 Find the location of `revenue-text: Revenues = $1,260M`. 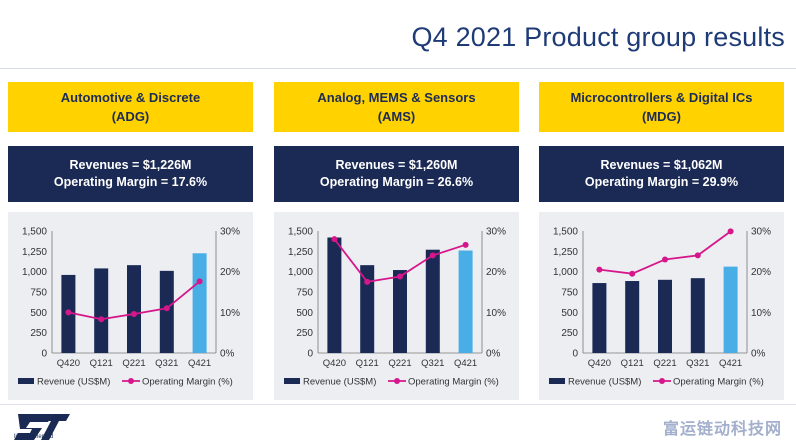

revenue-text: Revenues = $1,260M is located at coordinates (396, 165).